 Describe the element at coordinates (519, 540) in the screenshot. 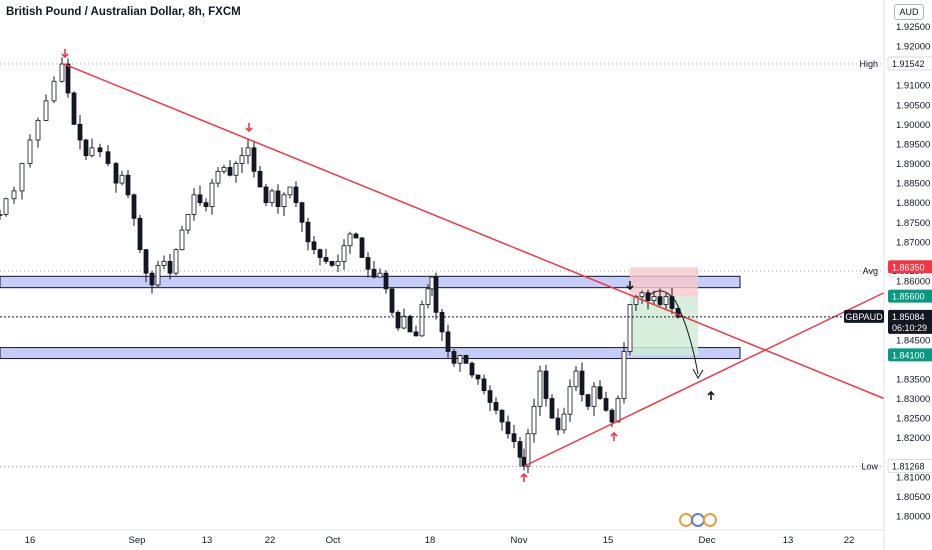

I see `time-tick-label: Nov` at that location.